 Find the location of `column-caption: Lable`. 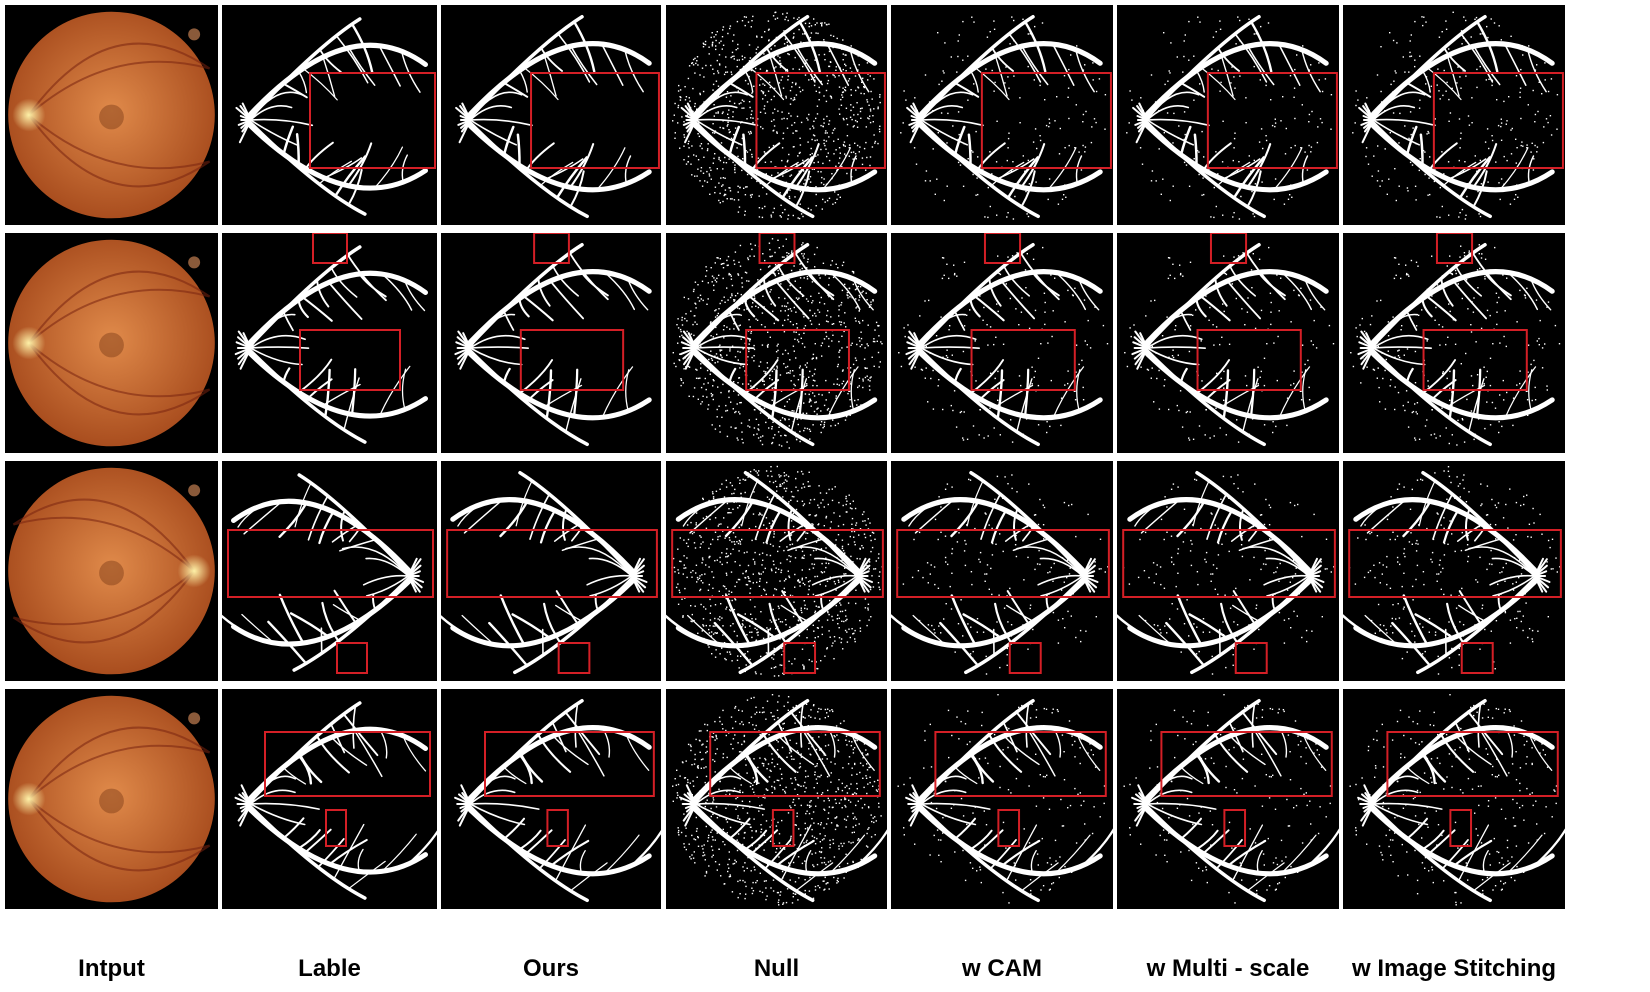

column-caption: Lable is located at coordinates (329, 968).